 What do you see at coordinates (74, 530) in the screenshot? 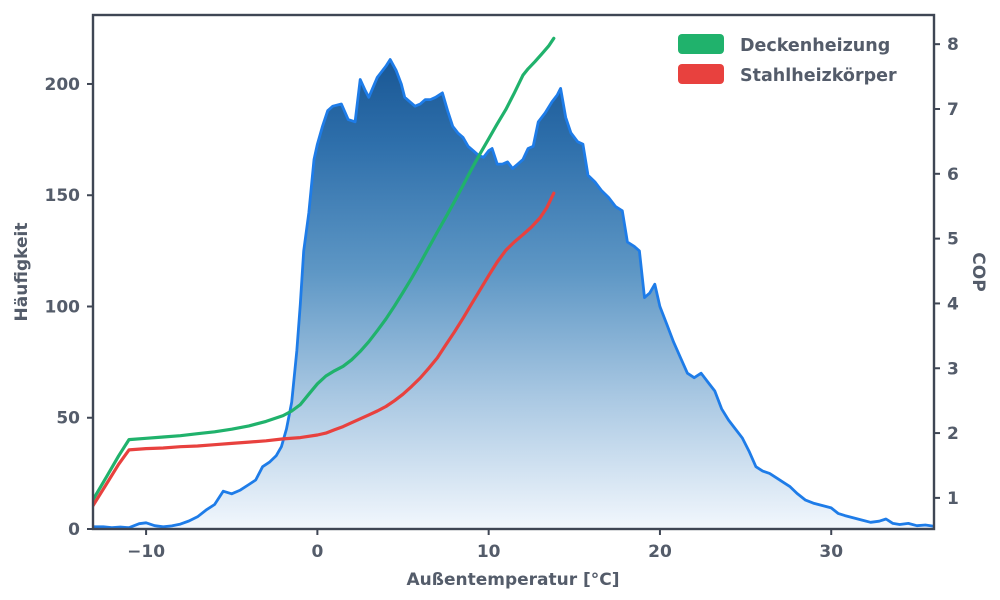
I see `y-left-tick-label: 0` at bounding box center [74, 530].